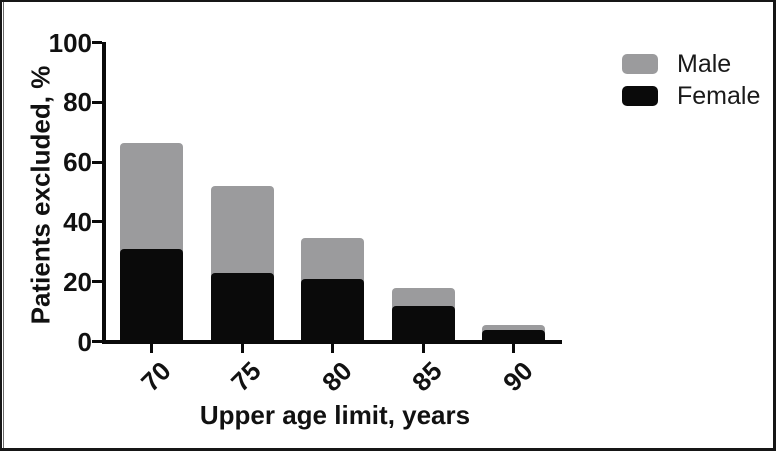 The image size is (776, 451). What do you see at coordinates (77, 221) in the screenshot?
I see `y-tick-label: 40` at bounding box center [77, 221].